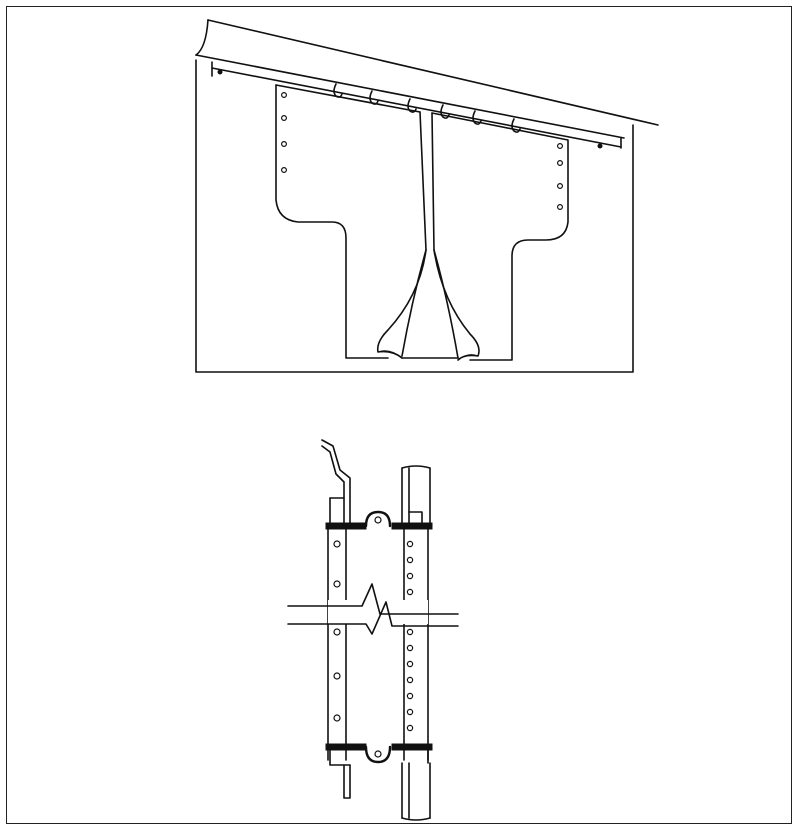 The height and width of the screenshot is (832, 800). I want to click on bottom-clamp, so click(379, 754).